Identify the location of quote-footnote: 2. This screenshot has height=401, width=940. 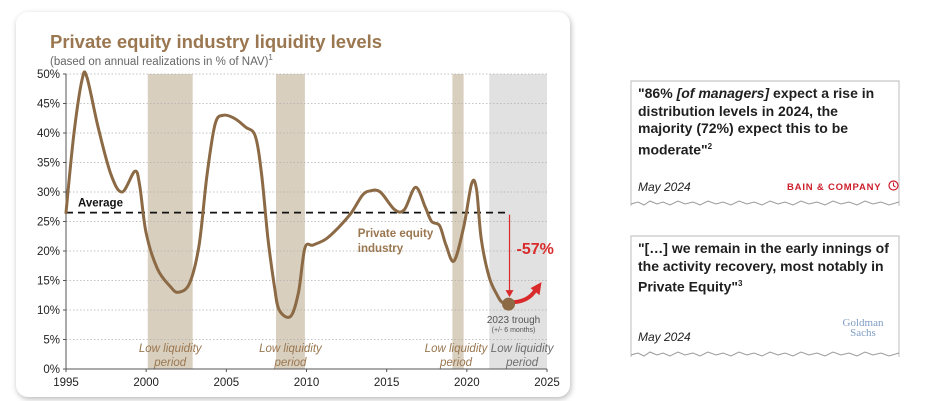
(710, 146).